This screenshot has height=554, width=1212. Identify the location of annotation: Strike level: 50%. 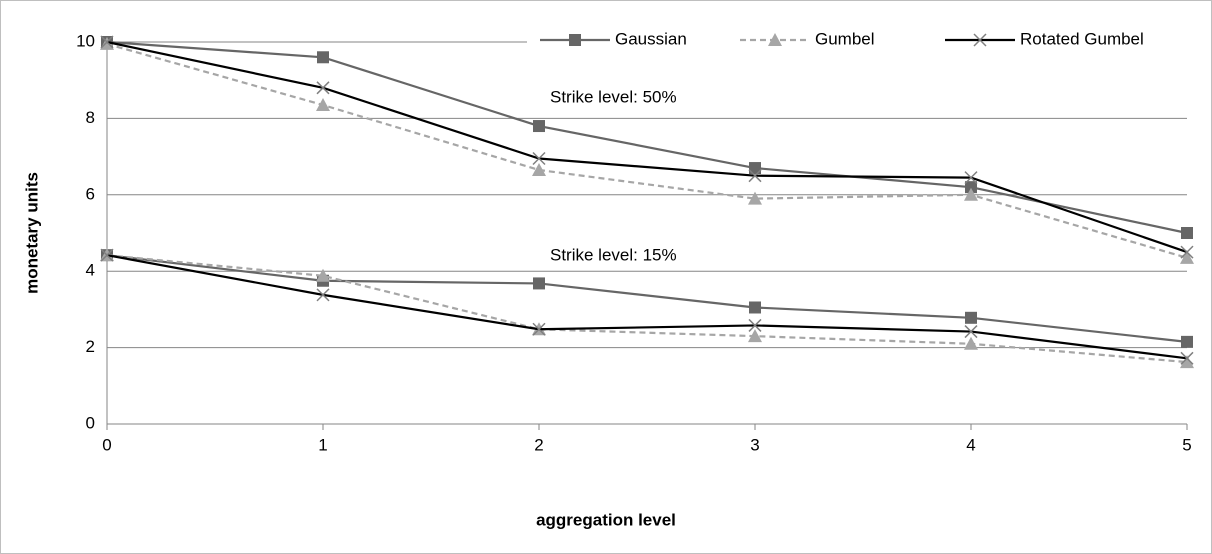
(613, 96).